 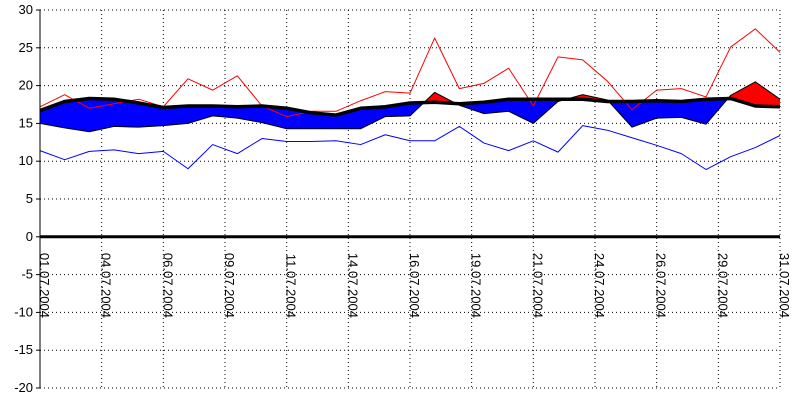 What do you see at coordinates (27, 274) in the screenshot?
I see `y-tick-label: -5` at bounding box center [27, 274].